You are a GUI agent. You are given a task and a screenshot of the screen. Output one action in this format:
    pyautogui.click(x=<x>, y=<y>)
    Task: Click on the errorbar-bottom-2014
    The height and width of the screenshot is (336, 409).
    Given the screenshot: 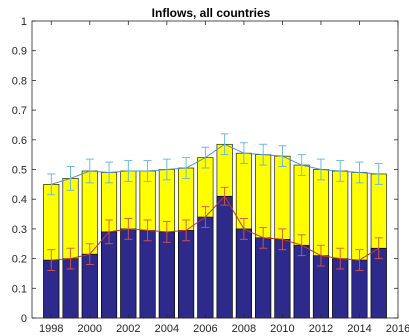 What is the action you would take?
    pyautogui.click(x=359, y=260)
    